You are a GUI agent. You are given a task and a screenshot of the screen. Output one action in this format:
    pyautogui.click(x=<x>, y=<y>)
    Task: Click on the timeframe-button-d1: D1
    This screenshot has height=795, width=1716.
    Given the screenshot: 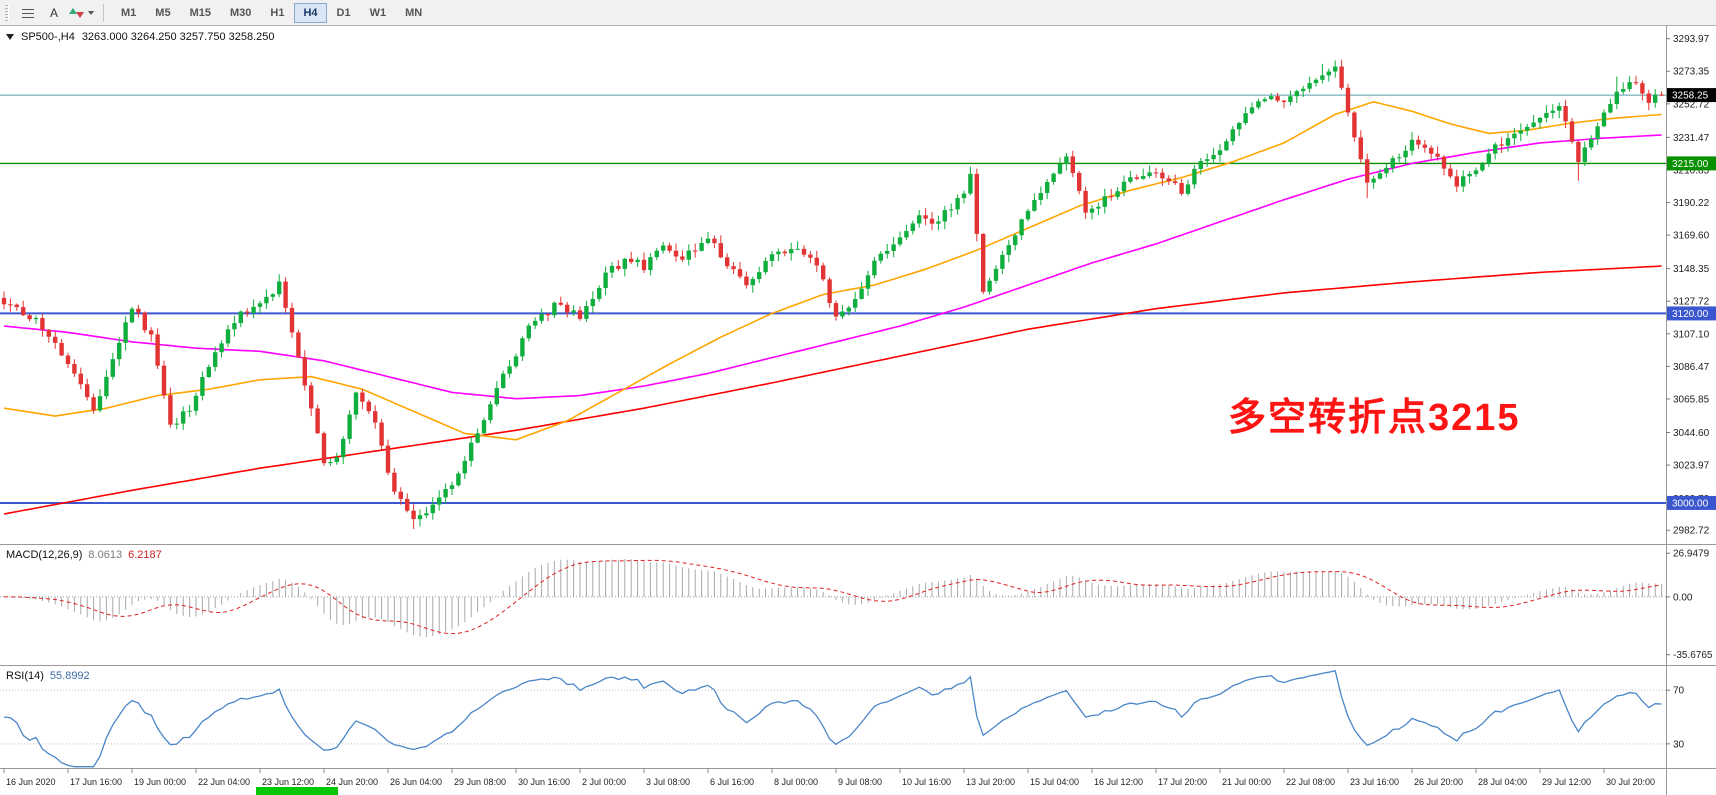 What is the action you would take?
    pyautogui.click(x=344, y=13)
    